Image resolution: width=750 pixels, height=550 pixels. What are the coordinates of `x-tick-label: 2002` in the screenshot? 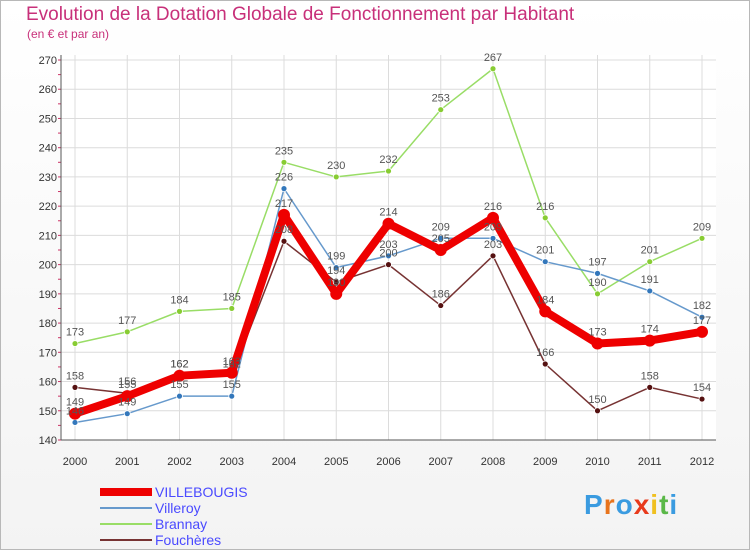 It's located at (179, 462).